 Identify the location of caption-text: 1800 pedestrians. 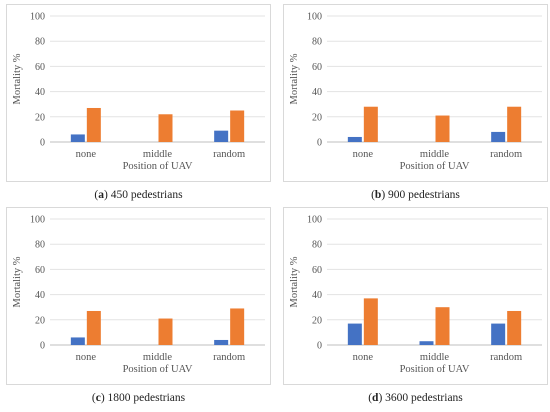
(146, 398).